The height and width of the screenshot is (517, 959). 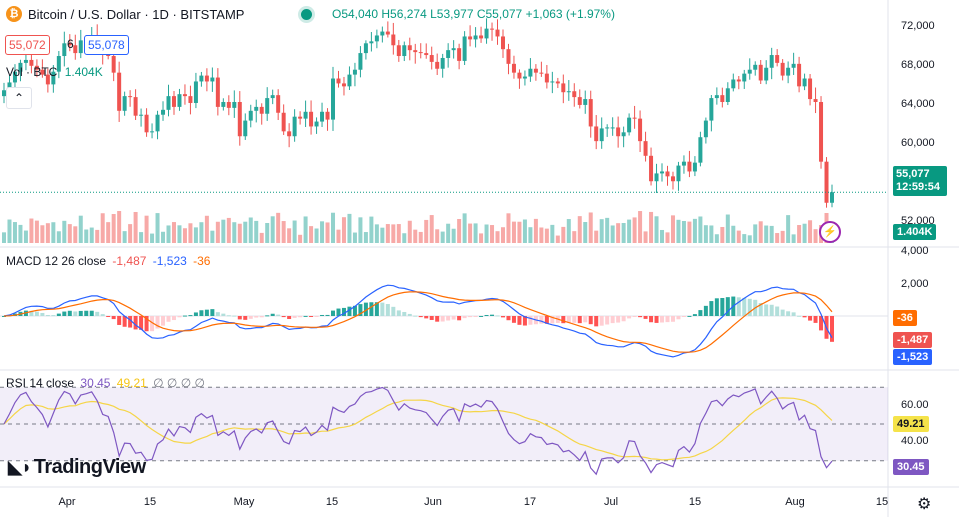 What do you see at coordinates (19, 98) in the screenshot?
I see `collapse-chevron-icon: ⌃` at bounding box center [19, 98].